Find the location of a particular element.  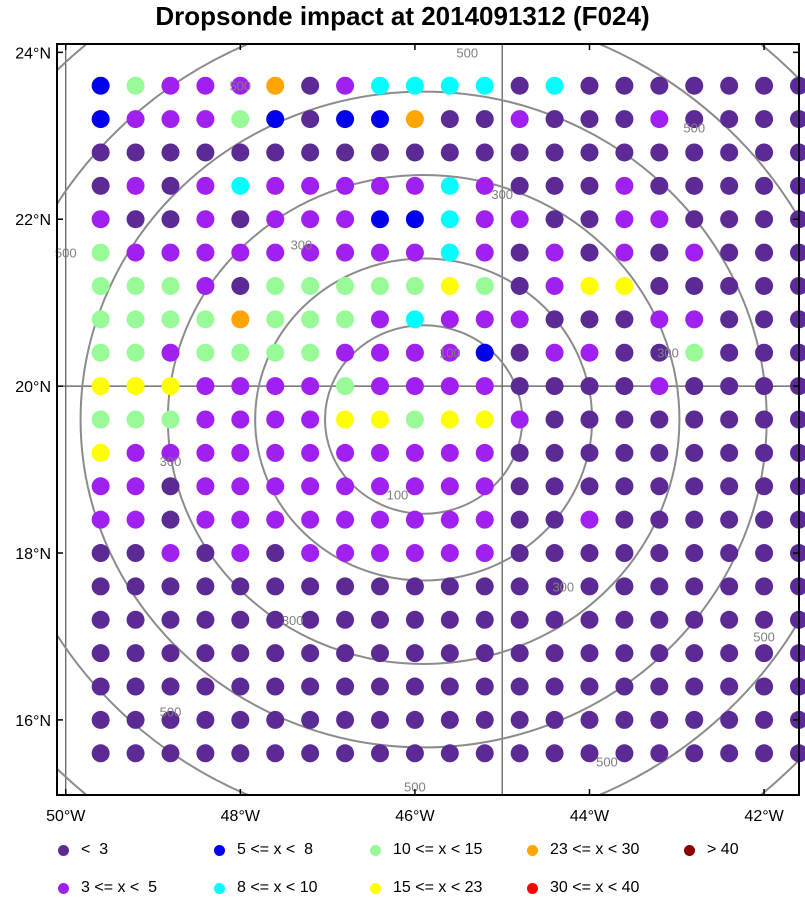

legend-label: 8 <= x < 10 is located at coordinates (277, 887).